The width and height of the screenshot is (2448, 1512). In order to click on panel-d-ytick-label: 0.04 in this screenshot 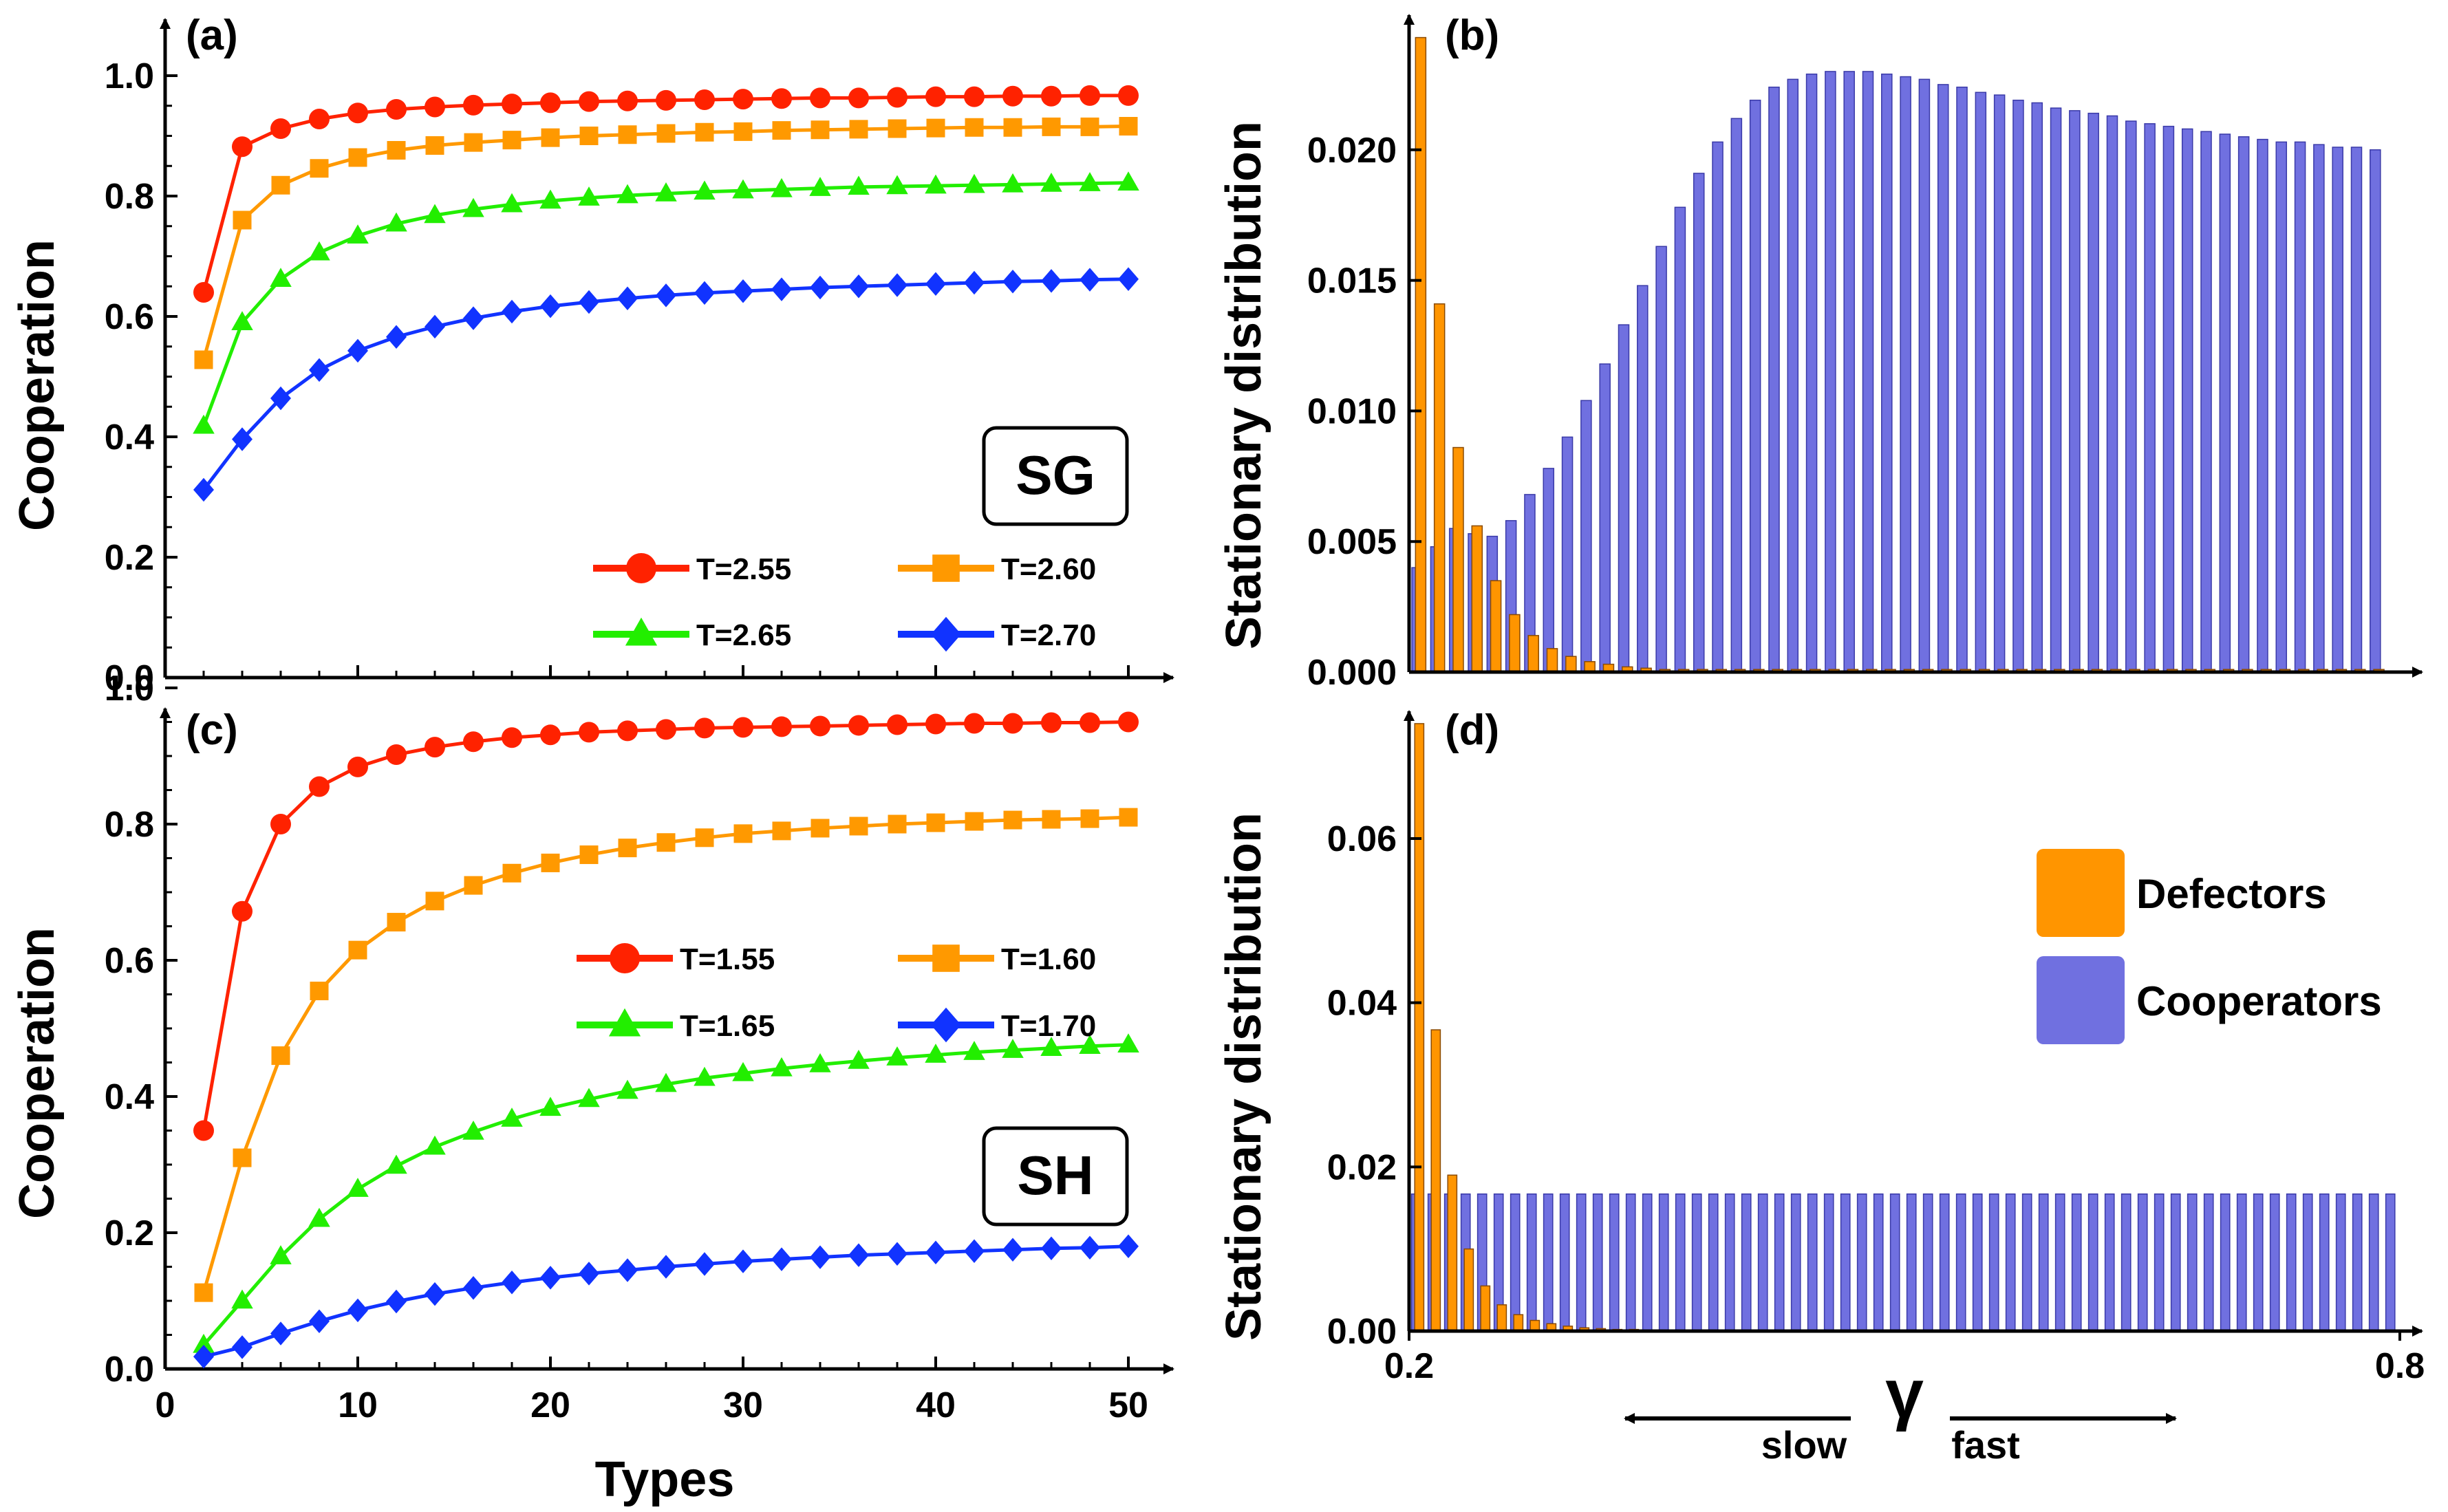, I will do `click(1362, 1004)`.